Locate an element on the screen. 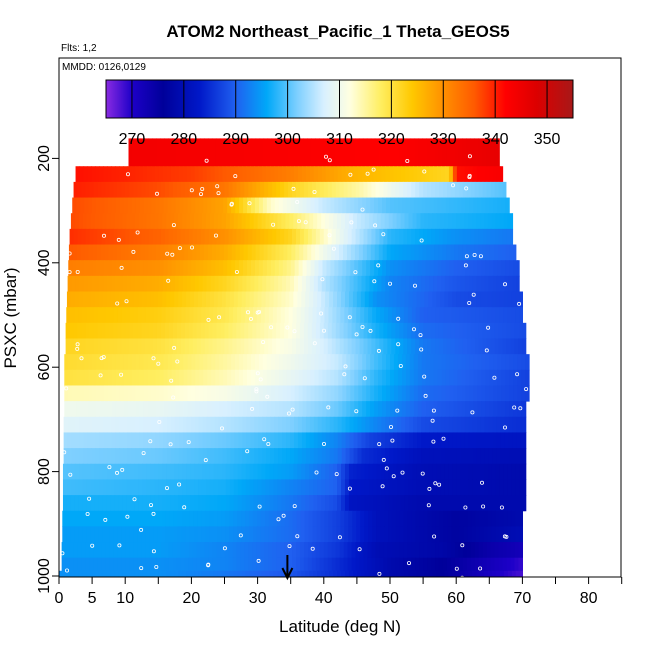 The height and width of the screenshot is (650, 650). theta-band is located at coordinates (296, 346).